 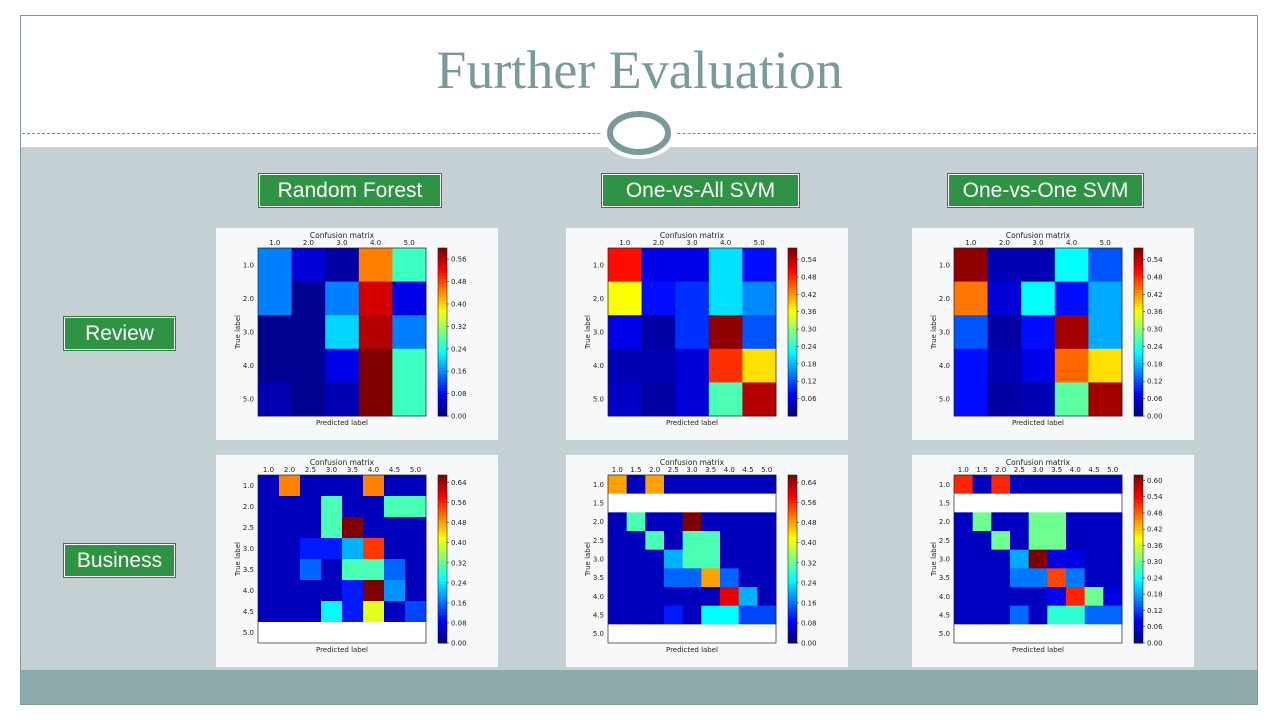 I want to click on colorbar-tick-label: 0.16, so click(x=809, y=603).